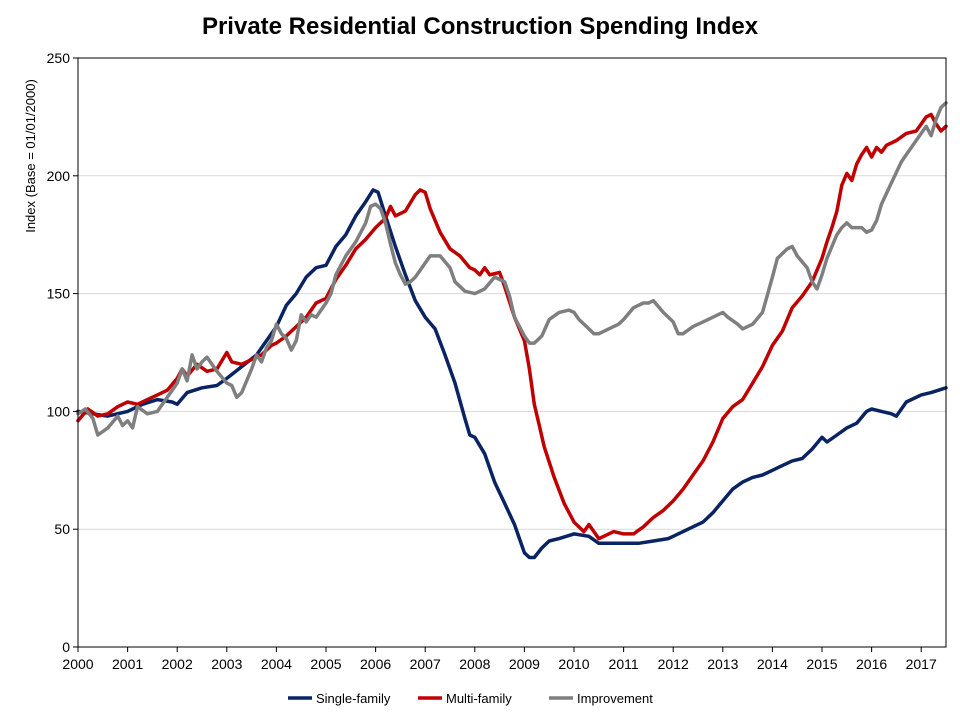  What do you see at coordinates (474, 664) in the screenshot?
I see `x-tick-label: 2008` at bounding box center [474, 664].